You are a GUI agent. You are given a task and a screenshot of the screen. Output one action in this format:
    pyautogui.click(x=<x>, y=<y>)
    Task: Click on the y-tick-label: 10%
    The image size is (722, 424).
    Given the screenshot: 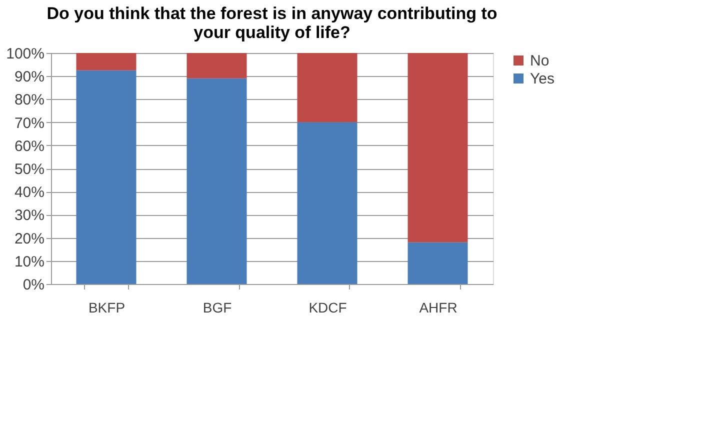 What is the action you would take?
    pyautogui.click(x=29, y=261)
    